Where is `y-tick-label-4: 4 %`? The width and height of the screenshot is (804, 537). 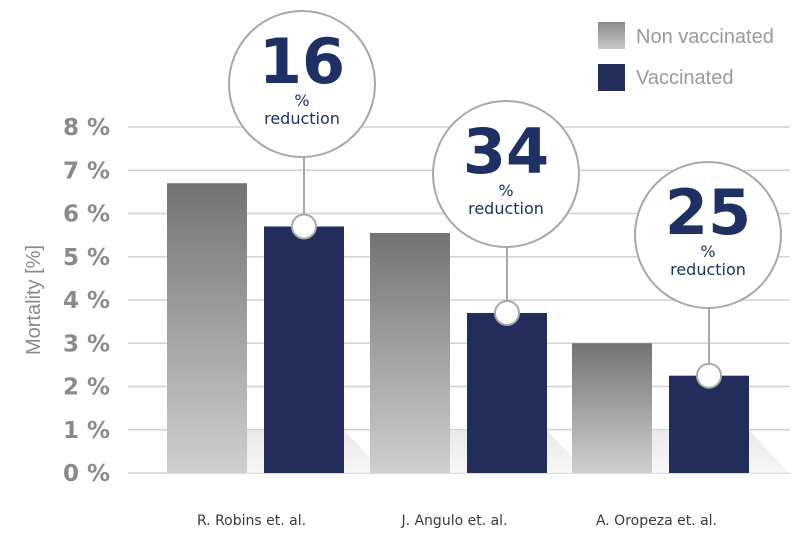
y-tick-label-4: 4 % is located at coordinates (86, 301).